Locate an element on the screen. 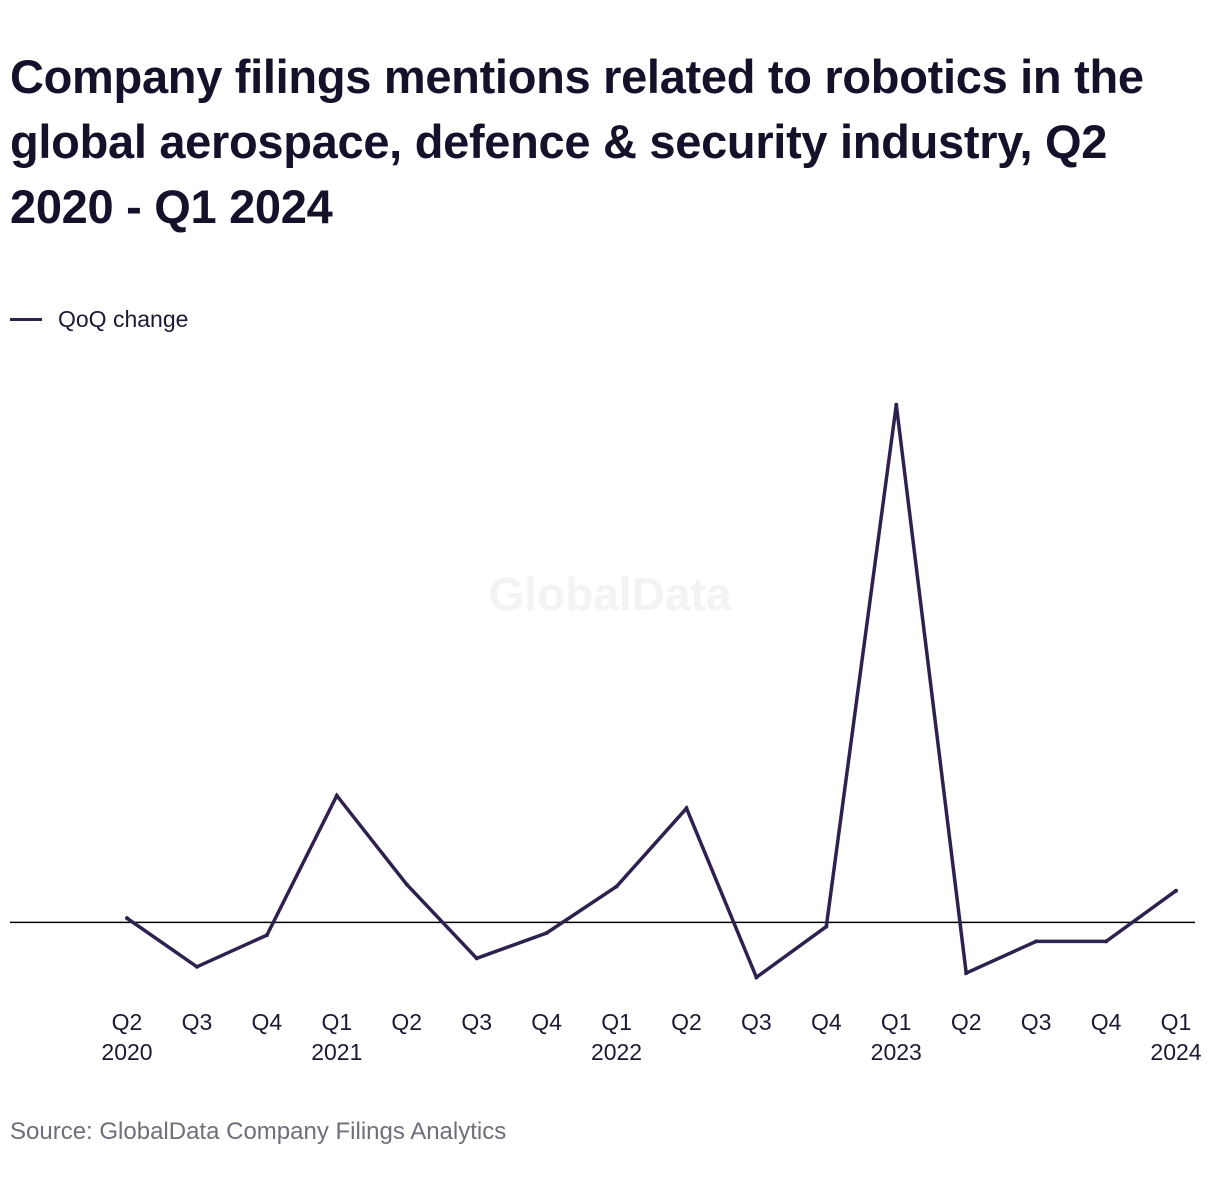  x-tick-year-label: 2020 is located at coordinates (126, 1052).